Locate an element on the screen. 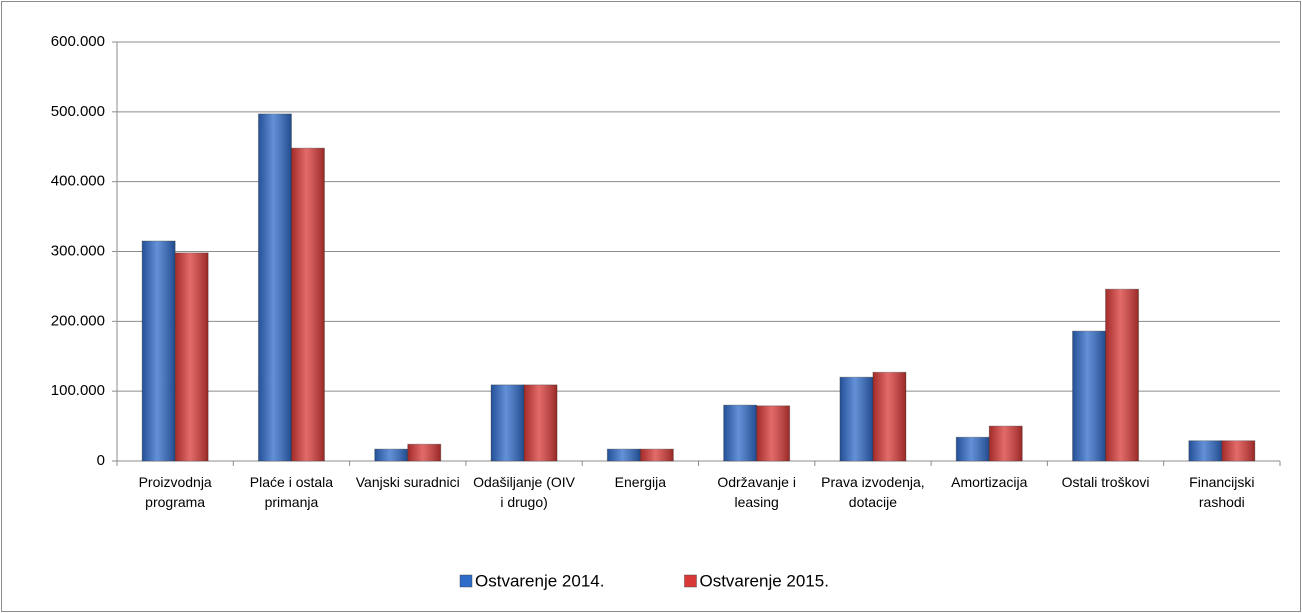 Image resolution: width=1302 pixels, height=613 pixels. x-tick-label: Financijski rashodi is located at coordinates (1222, 492).